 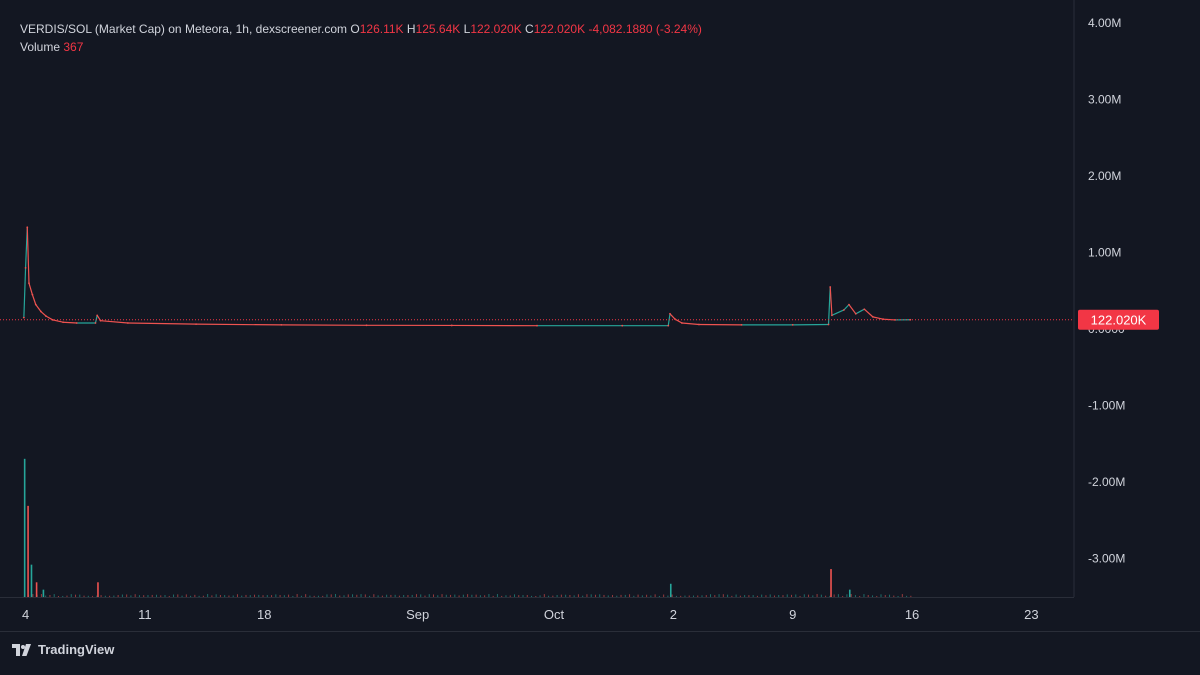 What do you see at coordinates (411, 29) in the screenshot?
I see `high-label: H` at bounding box center [411, 29].